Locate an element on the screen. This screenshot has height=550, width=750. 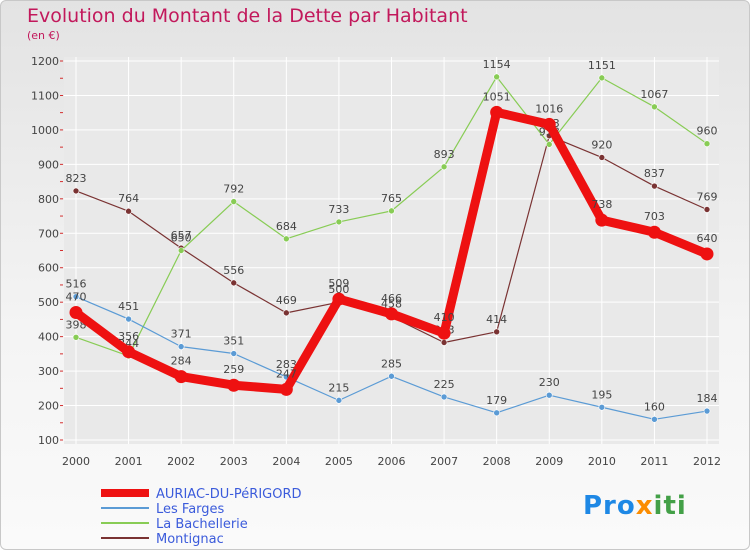
legend-label: La Bachellerie is located at coordinates (202, 524).